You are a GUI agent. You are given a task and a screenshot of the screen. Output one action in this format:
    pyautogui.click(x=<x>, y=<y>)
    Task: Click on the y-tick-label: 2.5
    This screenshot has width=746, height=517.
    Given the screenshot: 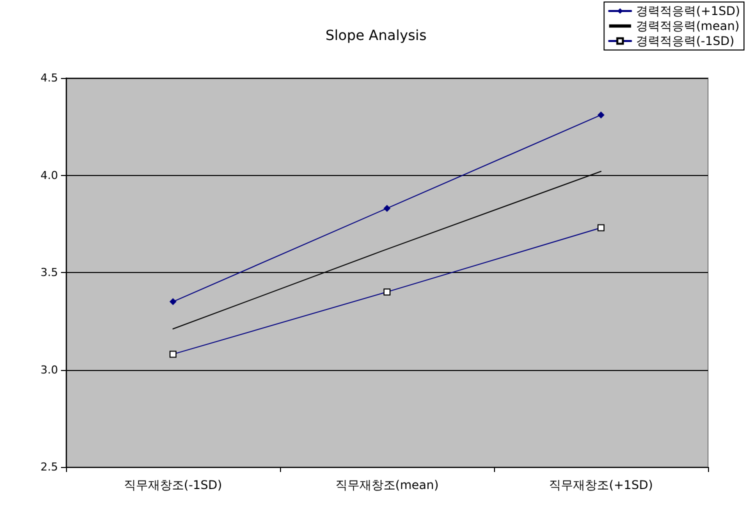 What is the action you would take?
    pyautogui.click(x=49, y=467)
    